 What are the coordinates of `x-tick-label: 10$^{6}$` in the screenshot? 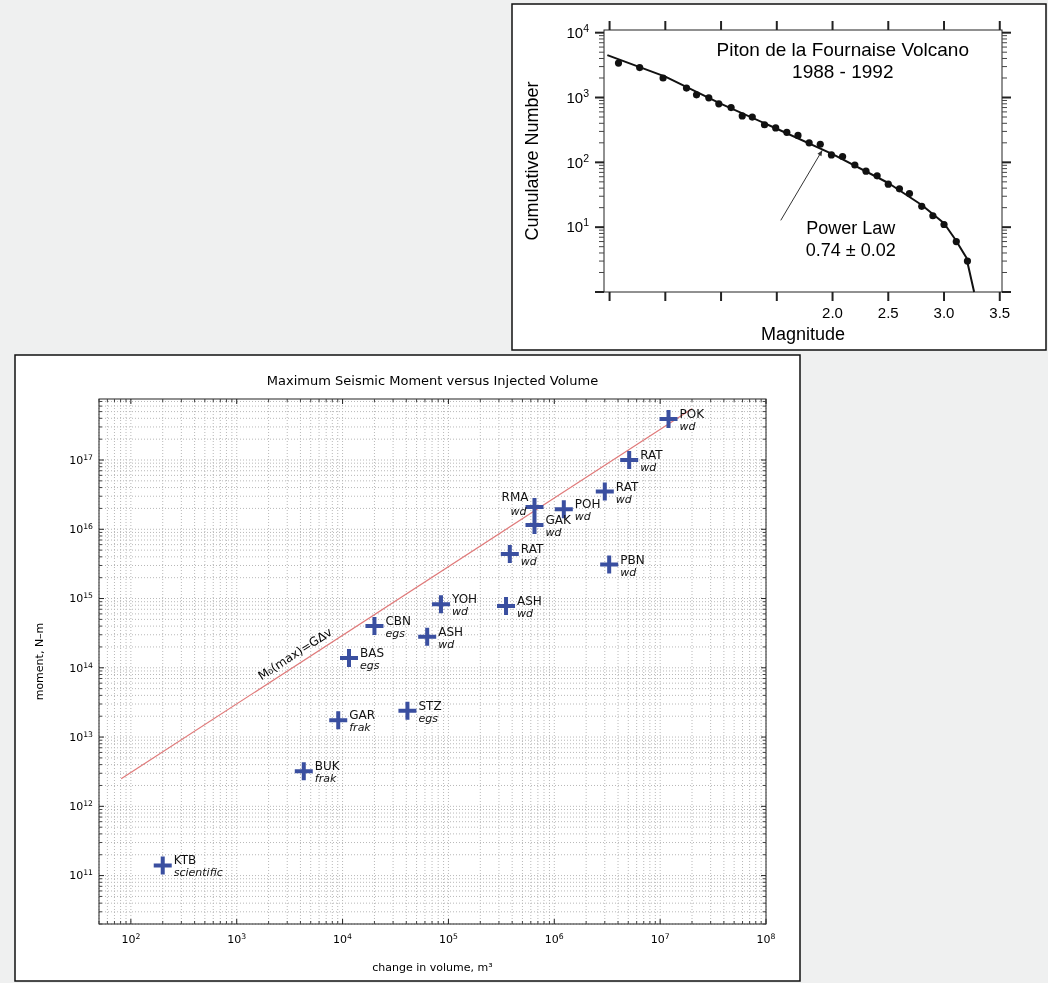 It's located at (554, 938).